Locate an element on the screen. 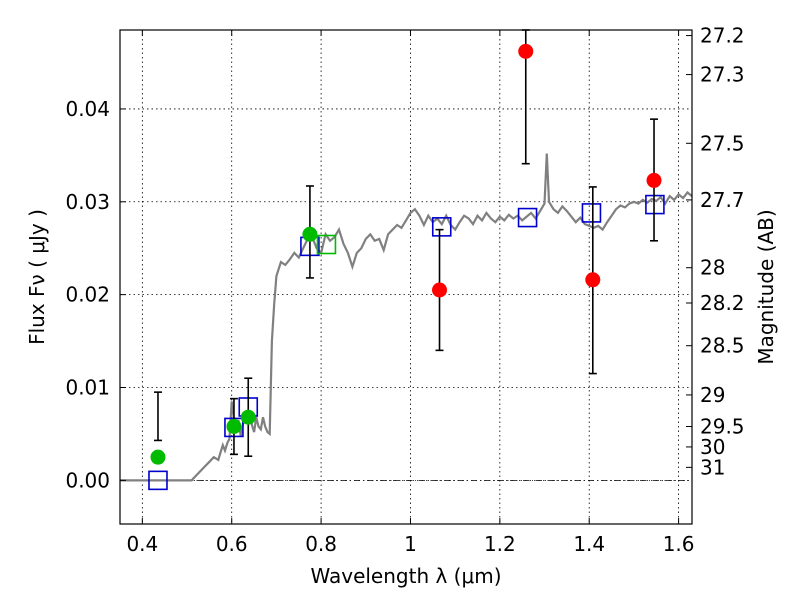 This screenshot has height=600, width=800. x-tick-label: 1.2 is located at coordinates (500, 544).